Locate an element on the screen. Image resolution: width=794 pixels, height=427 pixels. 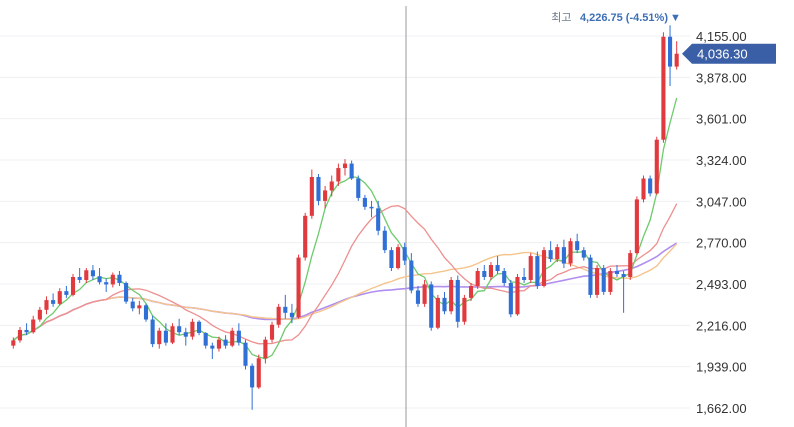
down-triangle-icon: ▼ is located at coordinates (675, 18).